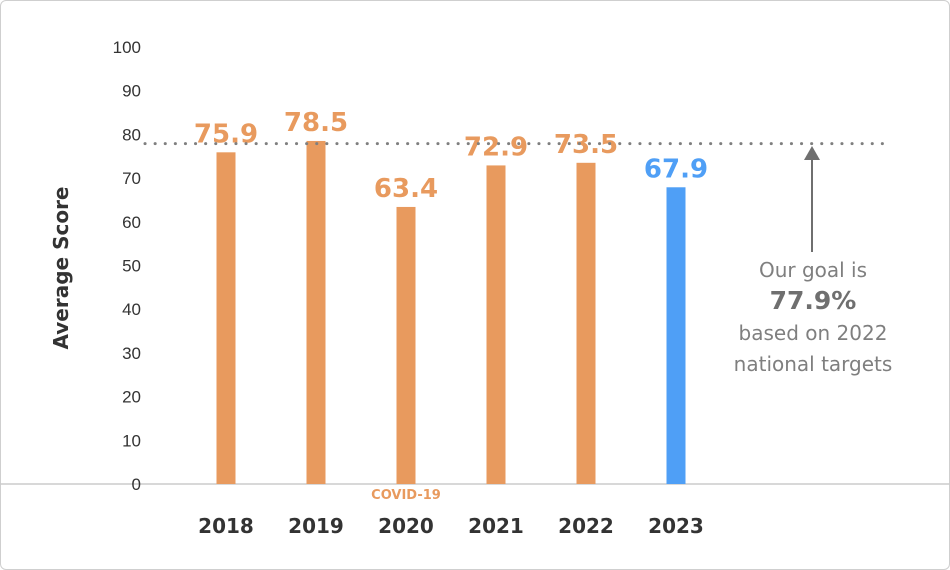 This screenshot has width=950, height=570. What do you see at coordinates (586, 526) in the screenshot?
I see `x-tick-label-2022: 2022` at bounding box center [586, 526].